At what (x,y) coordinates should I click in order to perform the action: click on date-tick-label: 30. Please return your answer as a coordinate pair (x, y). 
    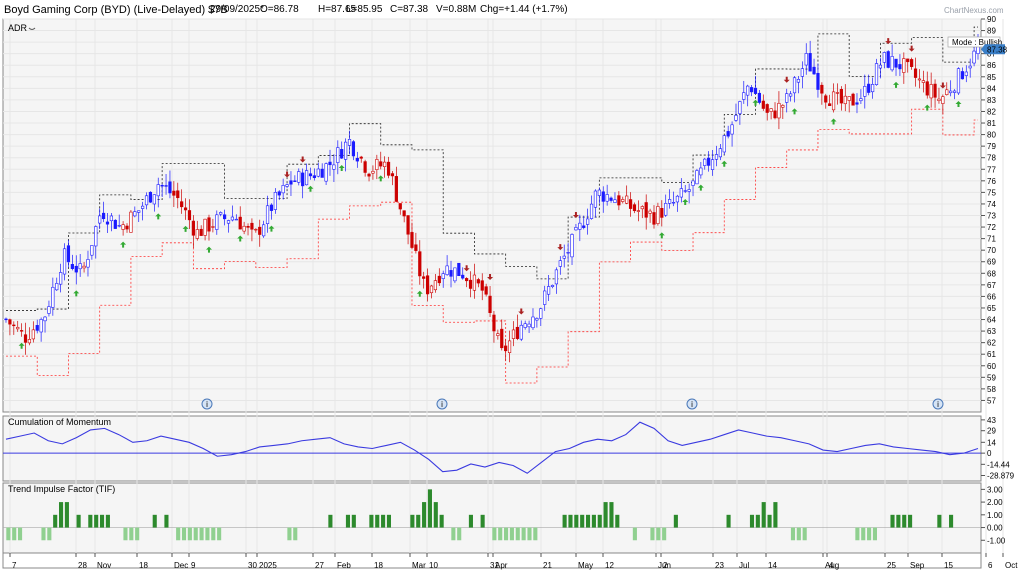
    Looking at the image, I should click on (252, 565).